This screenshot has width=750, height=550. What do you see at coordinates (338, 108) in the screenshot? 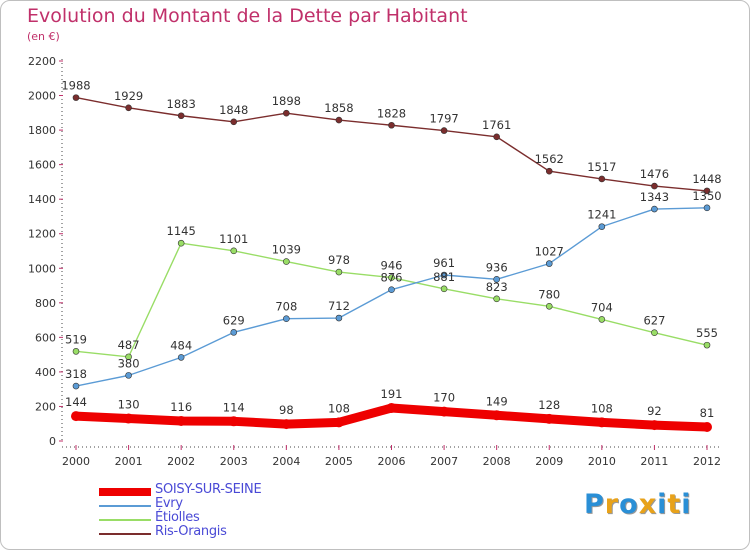
I see `data-label-ris-orangis: 1858` at bounding box center [338, 108].